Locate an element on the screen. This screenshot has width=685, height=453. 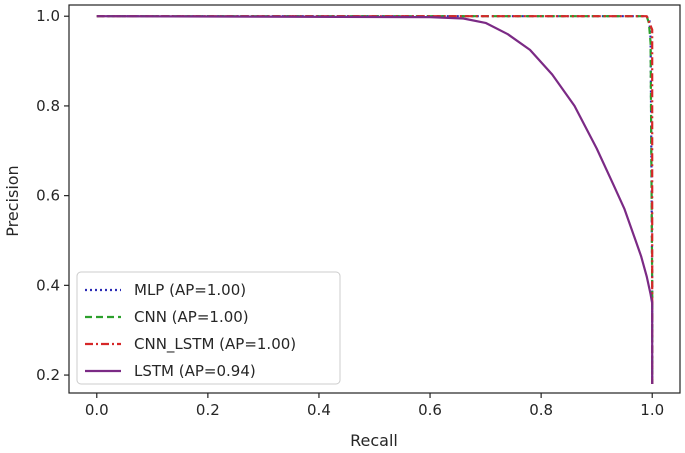
x-tick-label: 0.6 is located at coordinates (430, 410).